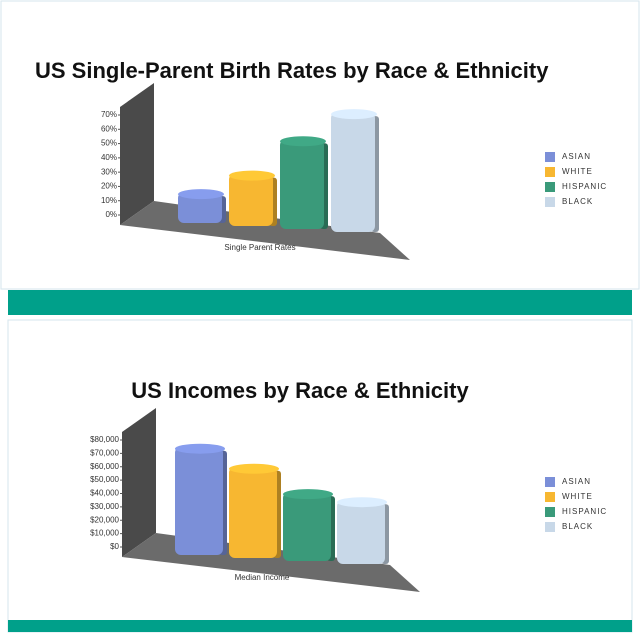 The width and height of the screenshot is (640, 640). What do you see at coordinates (111, 214) in the screenshot?
I see `y-tick-label: 0%` at bounding box center [111, 214].